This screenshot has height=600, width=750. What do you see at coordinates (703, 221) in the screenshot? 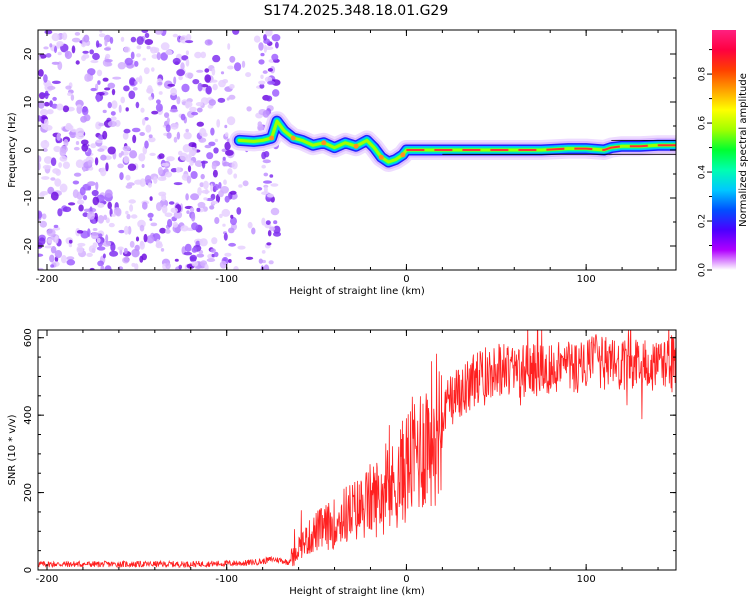
I see `colorbar-tick-label: 0.2` at bounding box center [703, 221].